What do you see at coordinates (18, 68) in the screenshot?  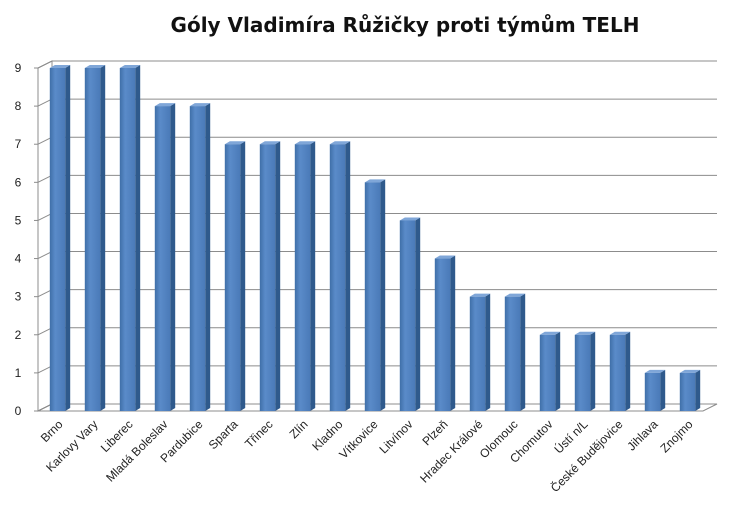 I see `y-tick-label: 9` at bounding box center [18, 68].